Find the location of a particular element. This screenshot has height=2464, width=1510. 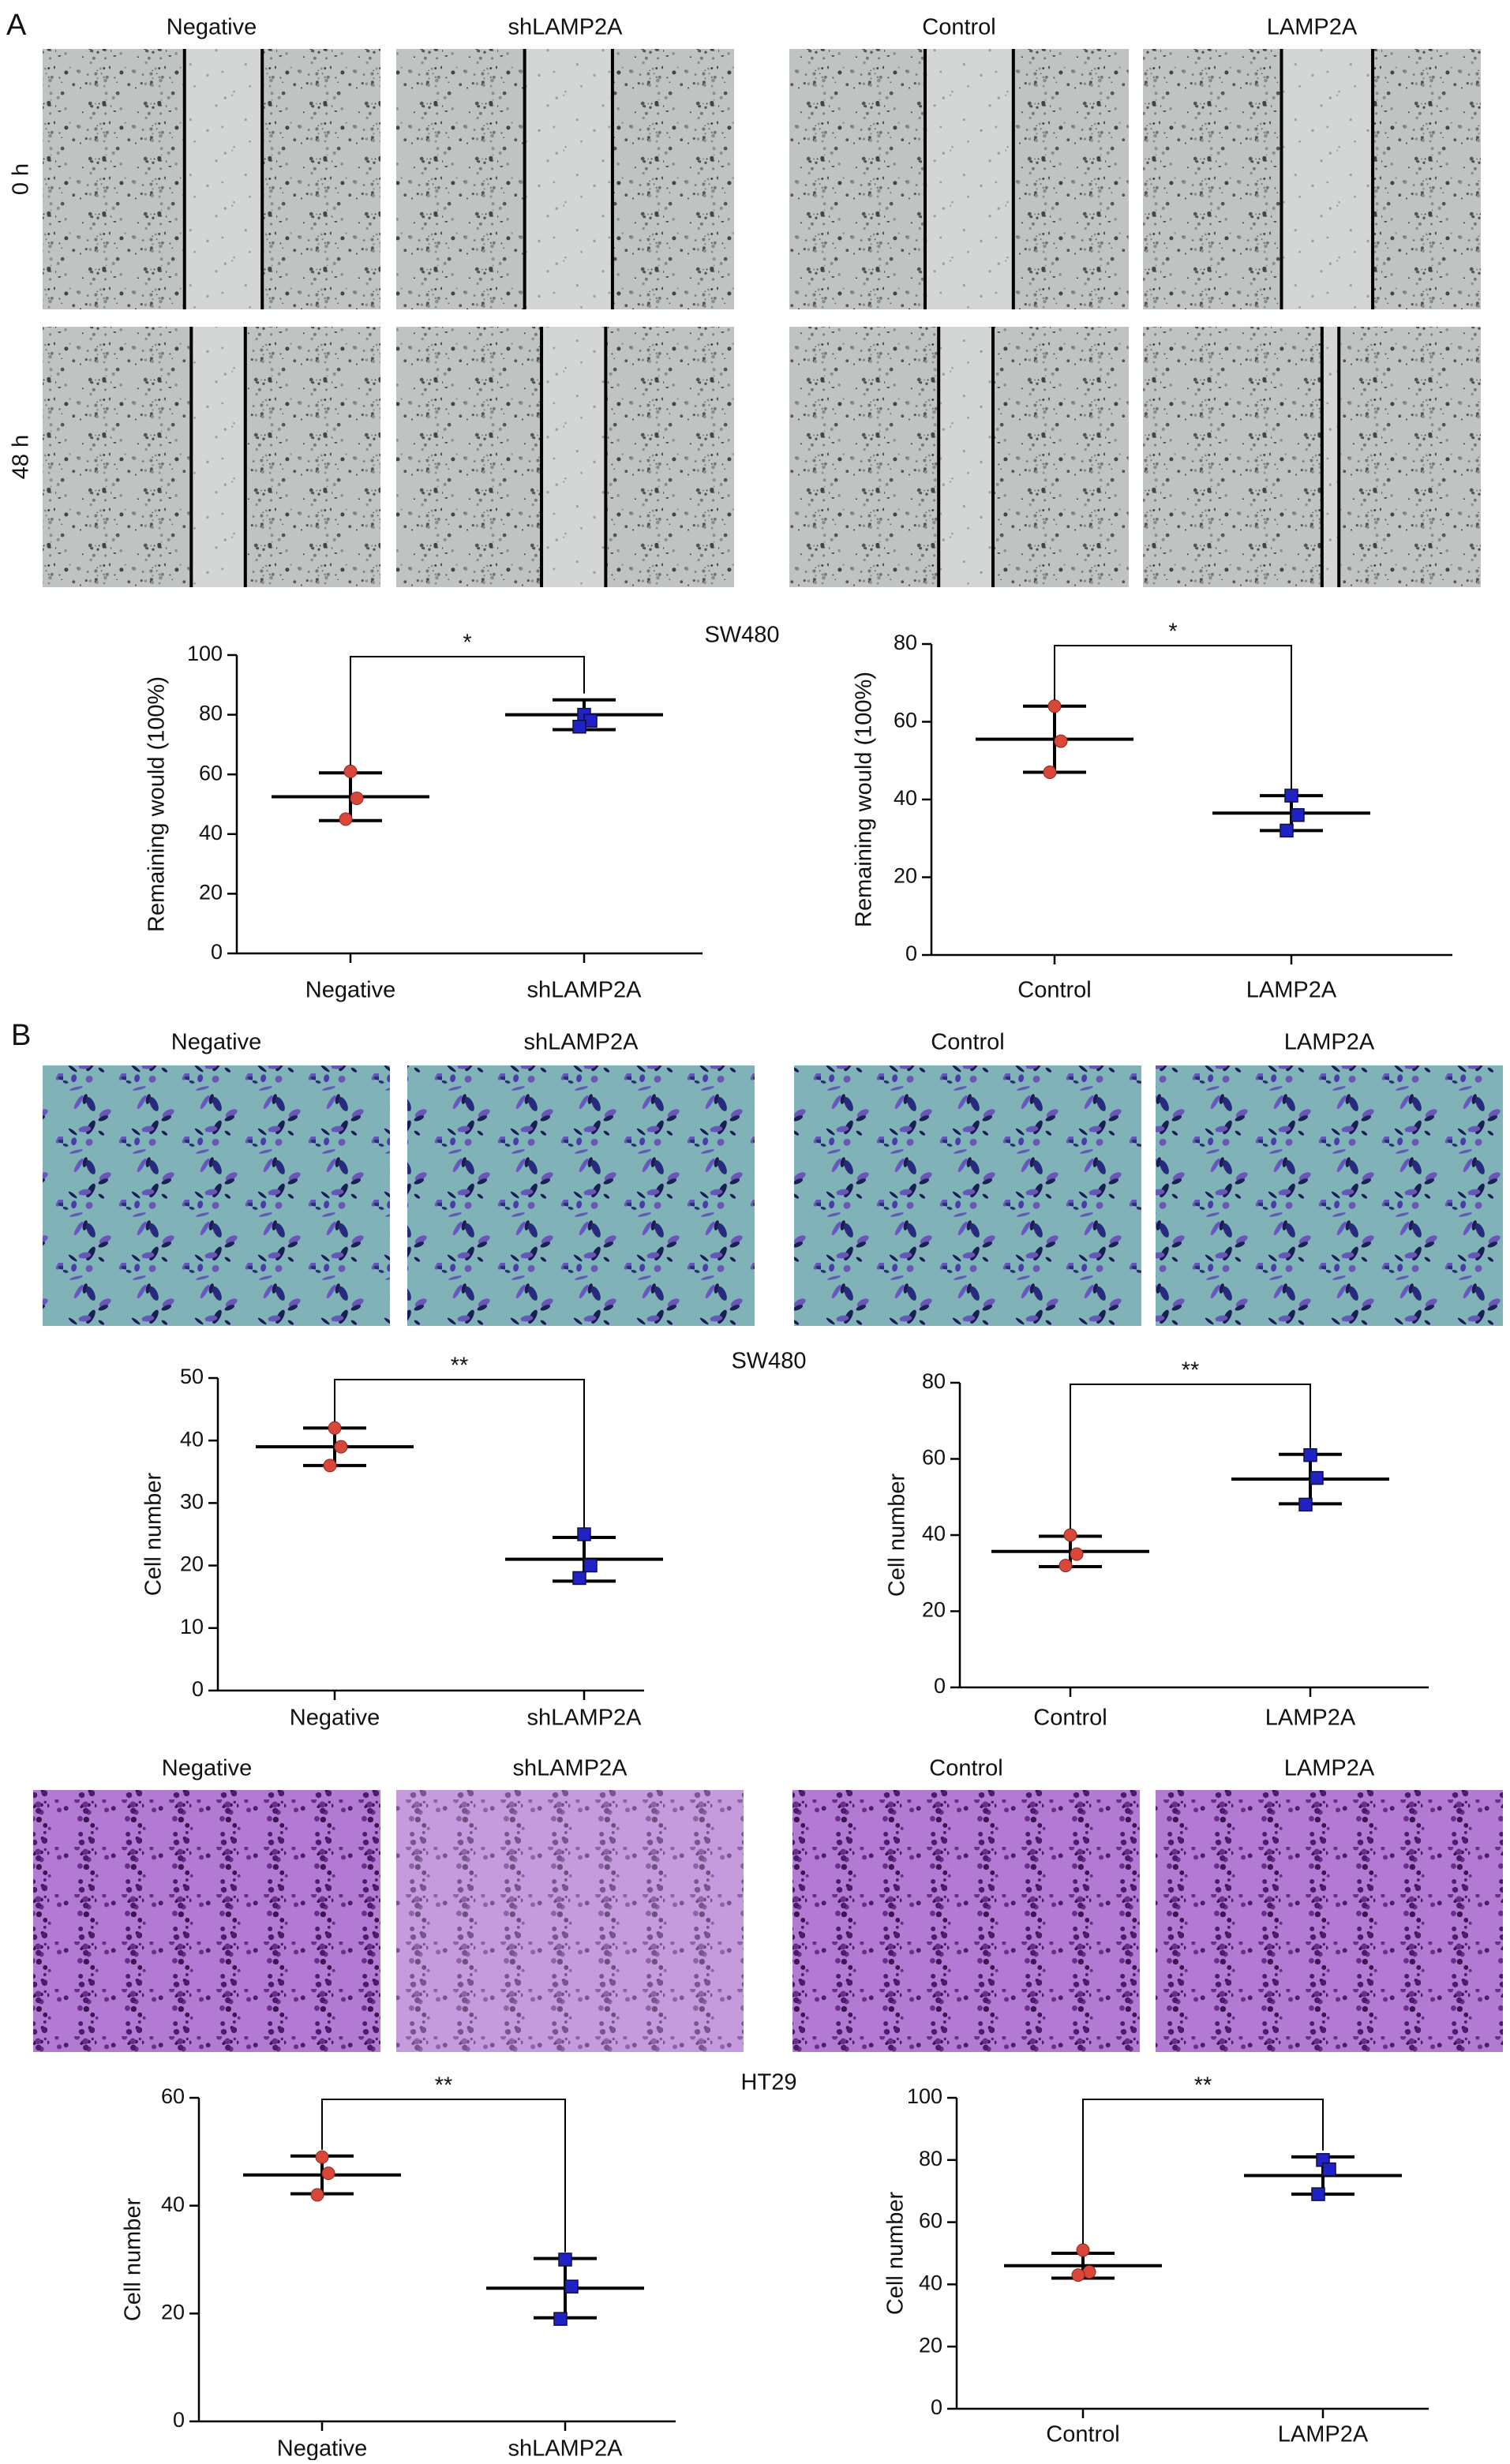

wound-image is located at coordinates (1312, 457).